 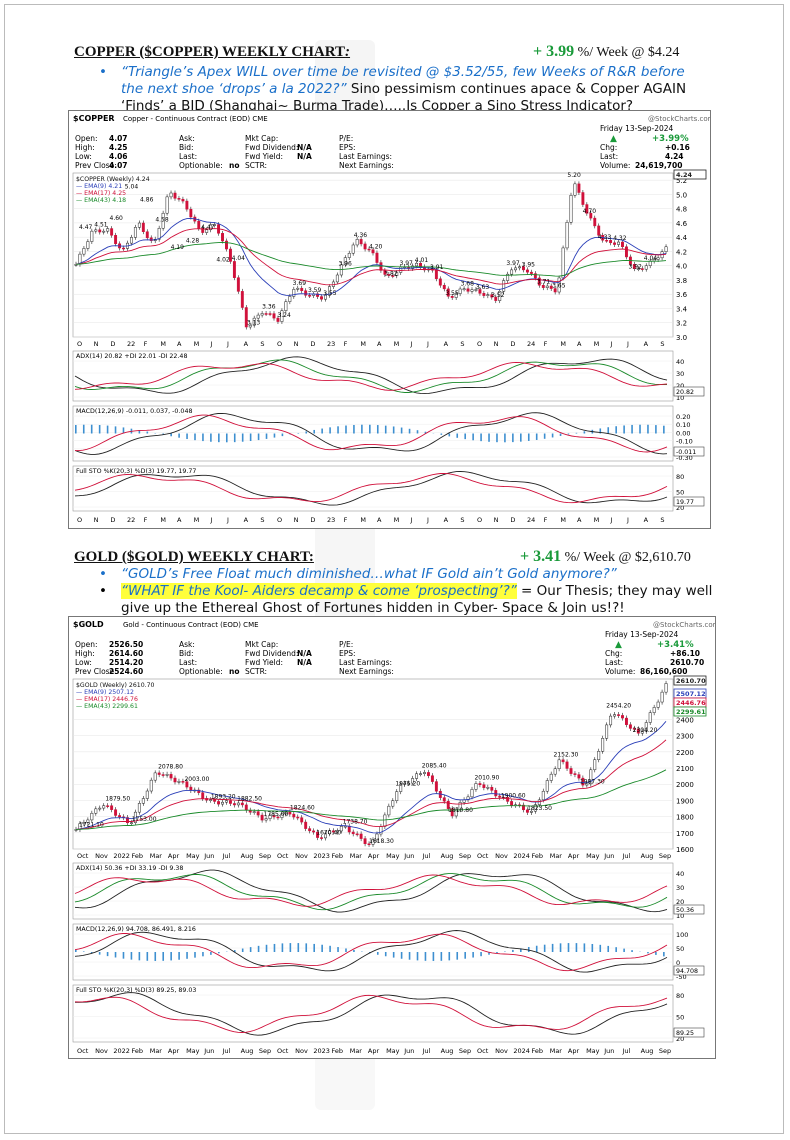 I want to click on indicator-tick-label: 30, so click(x=680, y=888).